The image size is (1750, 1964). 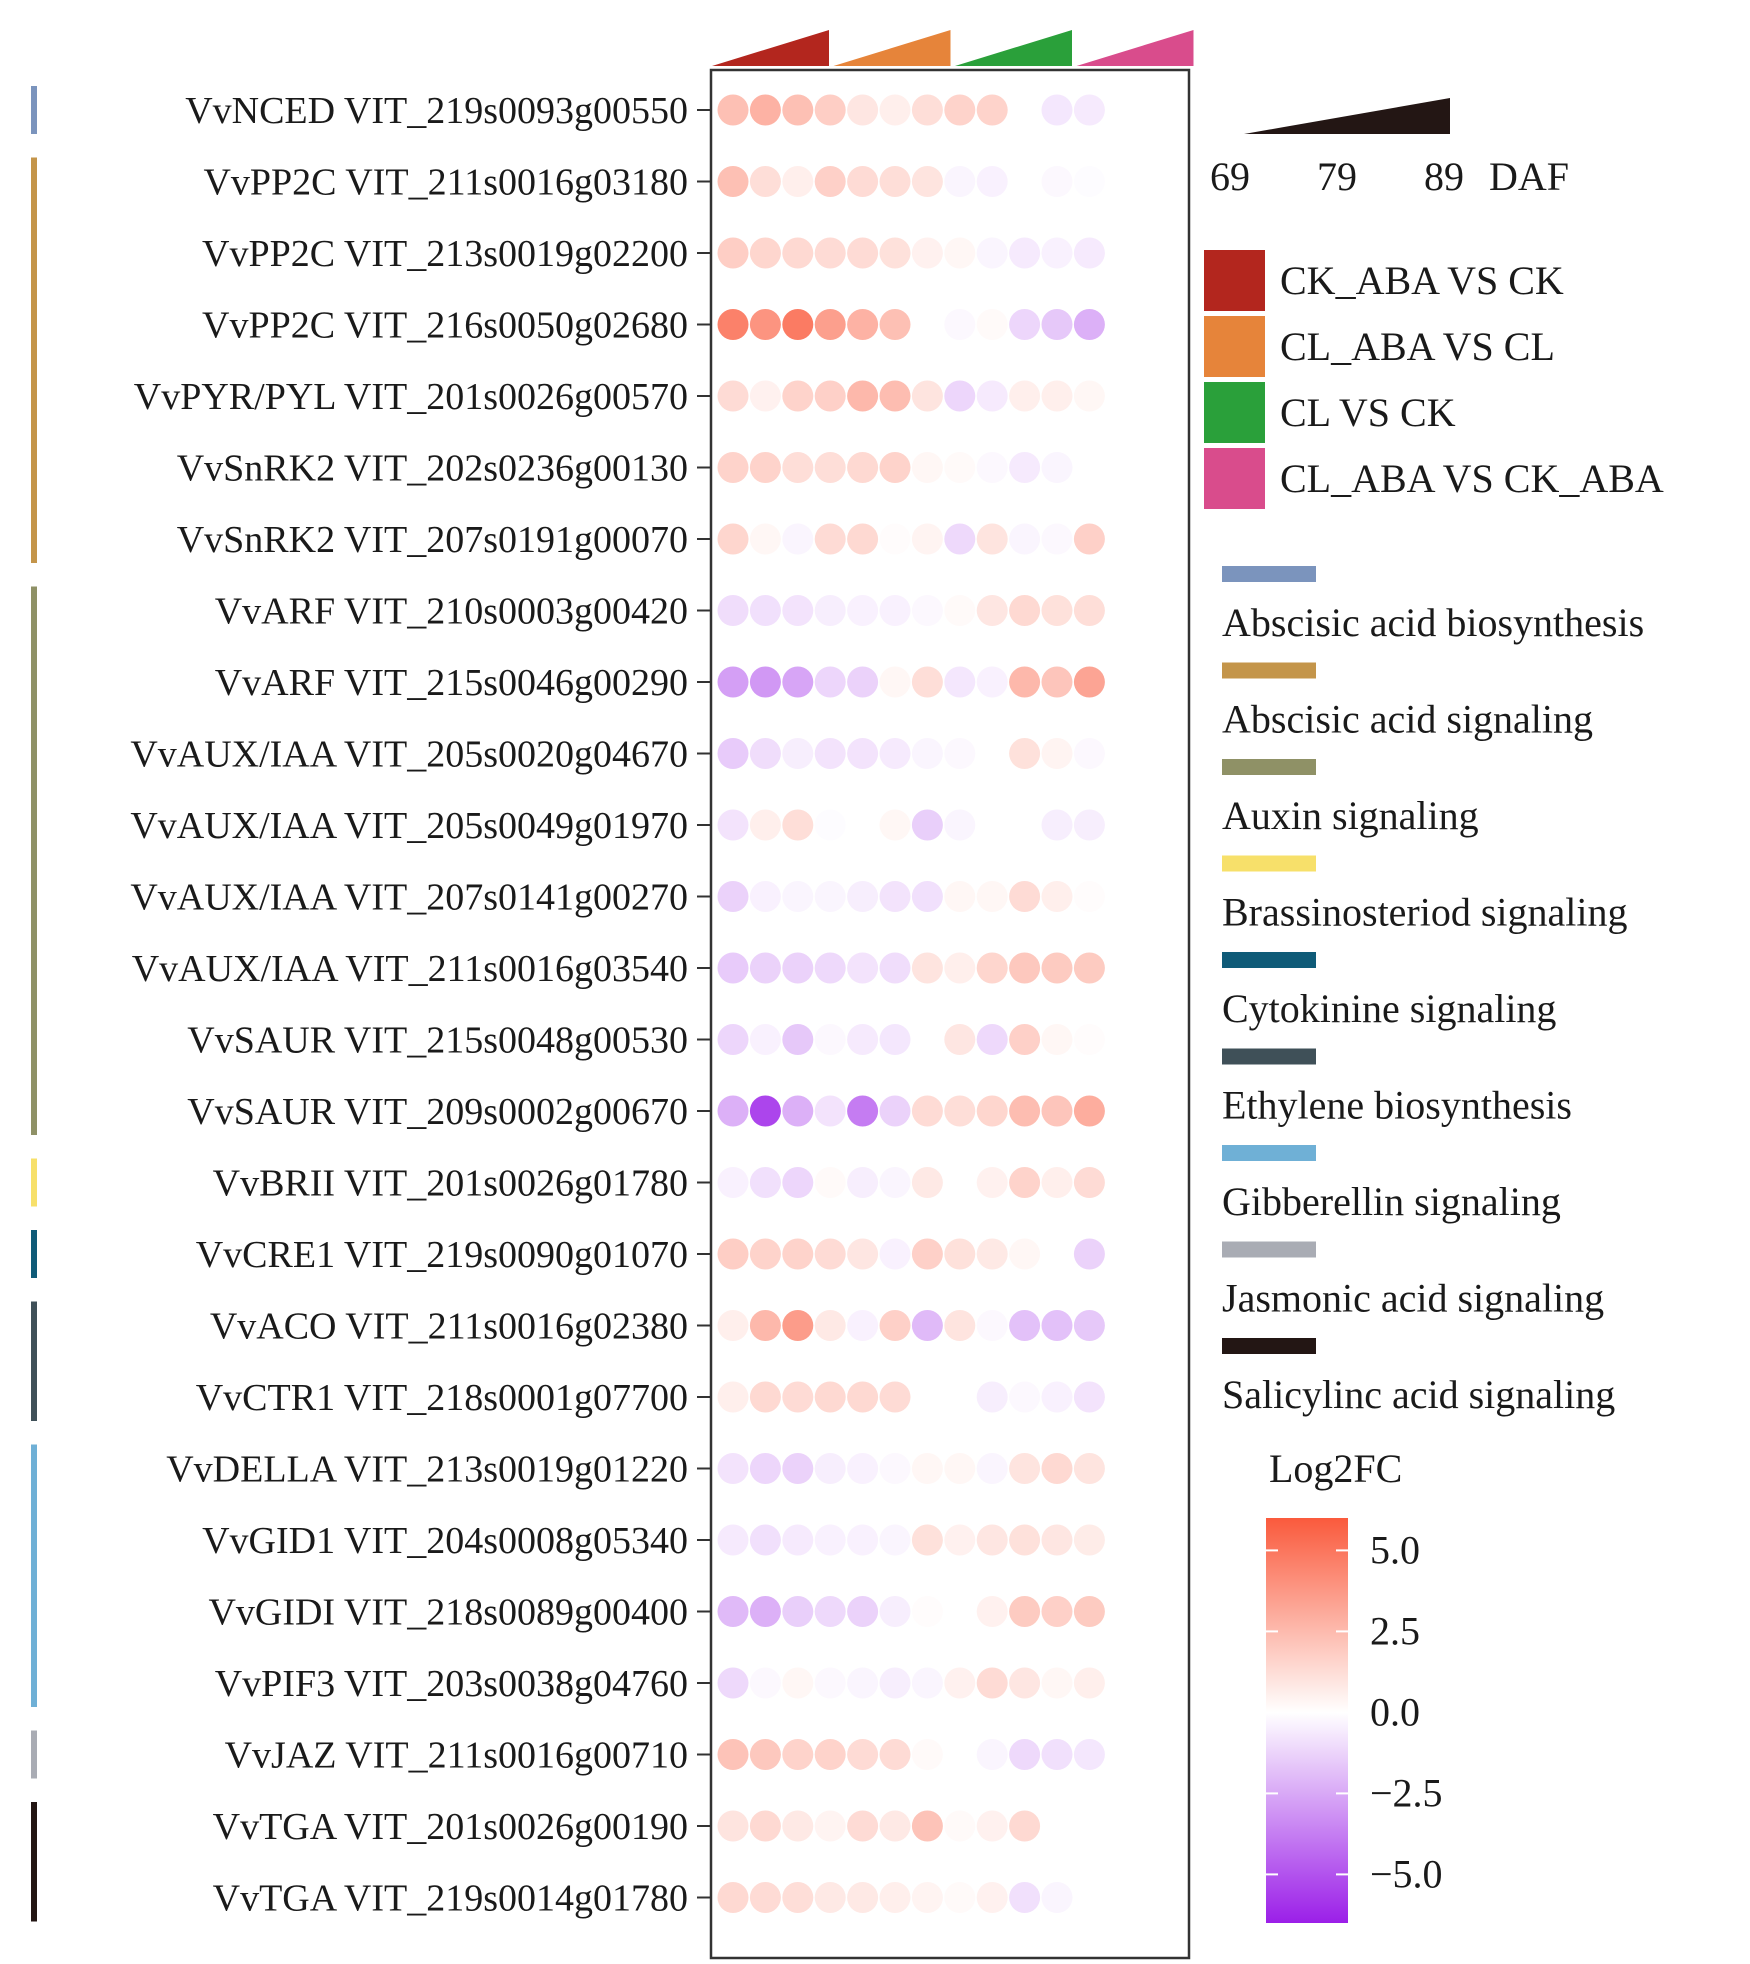 I want to click on colorbar-tick-label: 0.0, so click(x=1395, y=1711).